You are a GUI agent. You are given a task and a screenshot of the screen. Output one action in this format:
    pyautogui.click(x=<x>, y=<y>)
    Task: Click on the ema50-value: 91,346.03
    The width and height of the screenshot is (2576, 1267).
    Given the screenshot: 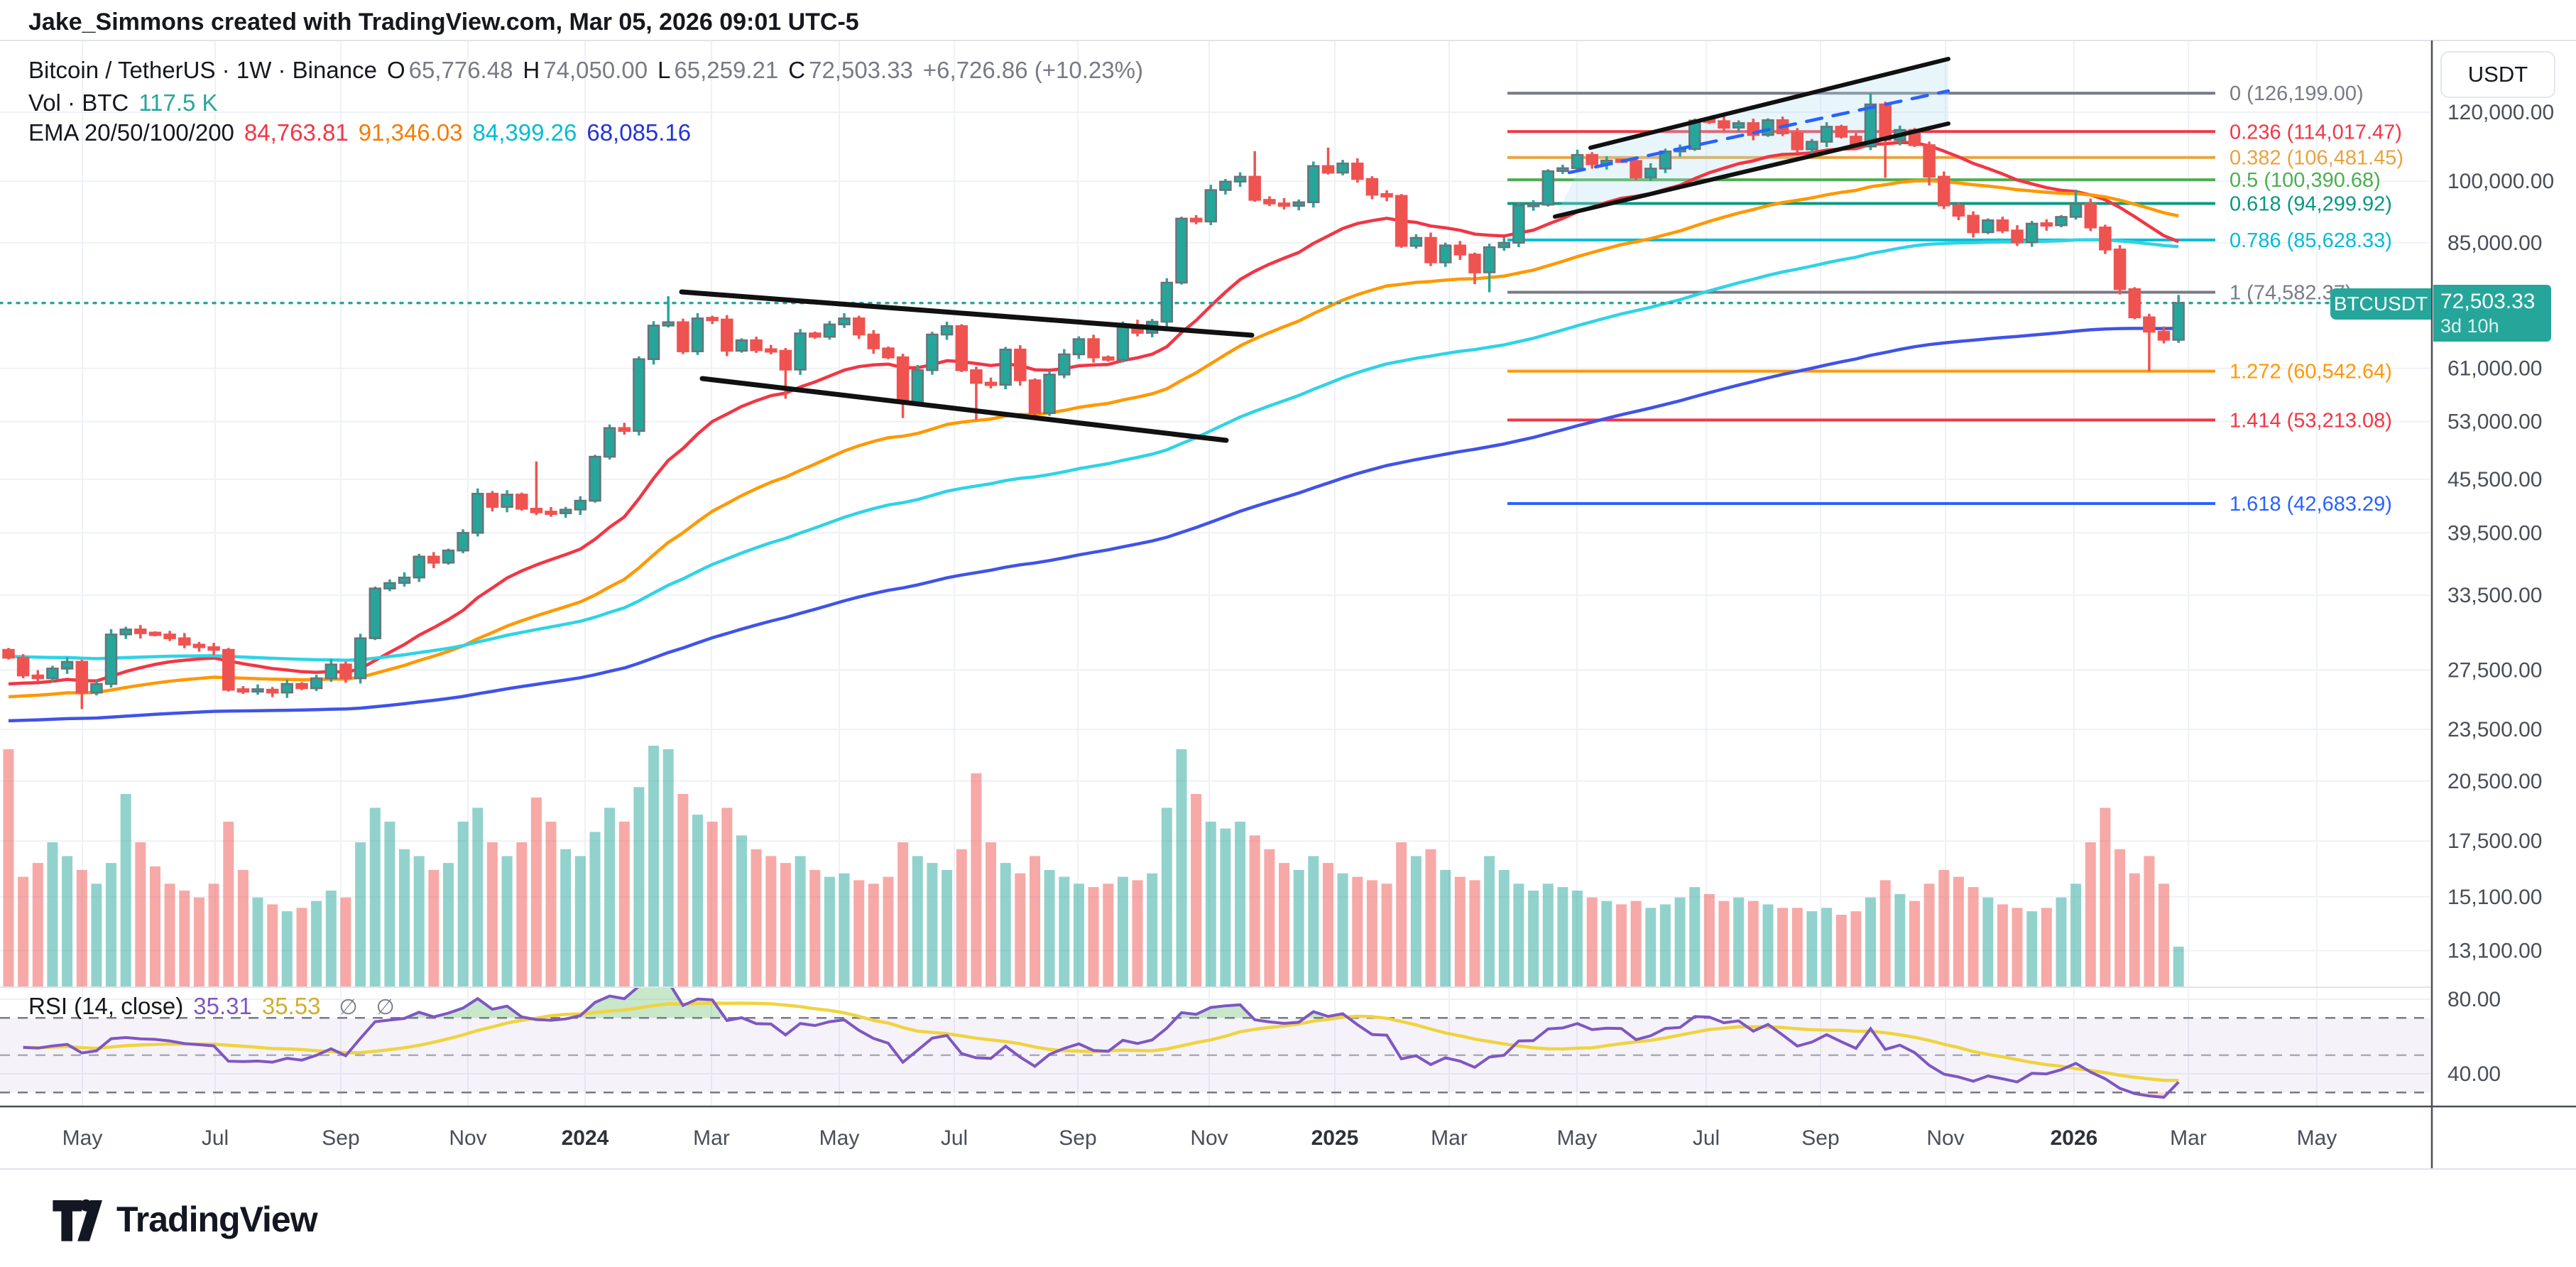 What is the action you would take?
    pyautogui.click(x=411, y=132)
    